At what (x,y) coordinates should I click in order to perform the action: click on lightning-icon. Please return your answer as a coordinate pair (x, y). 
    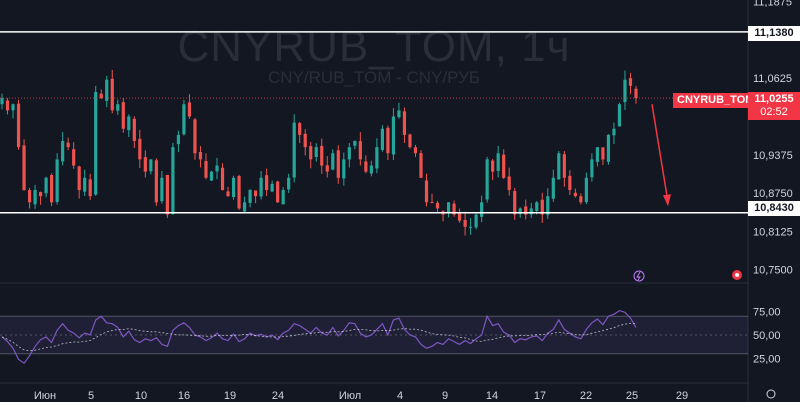
    Looking at the image, I should click on (639, 276).